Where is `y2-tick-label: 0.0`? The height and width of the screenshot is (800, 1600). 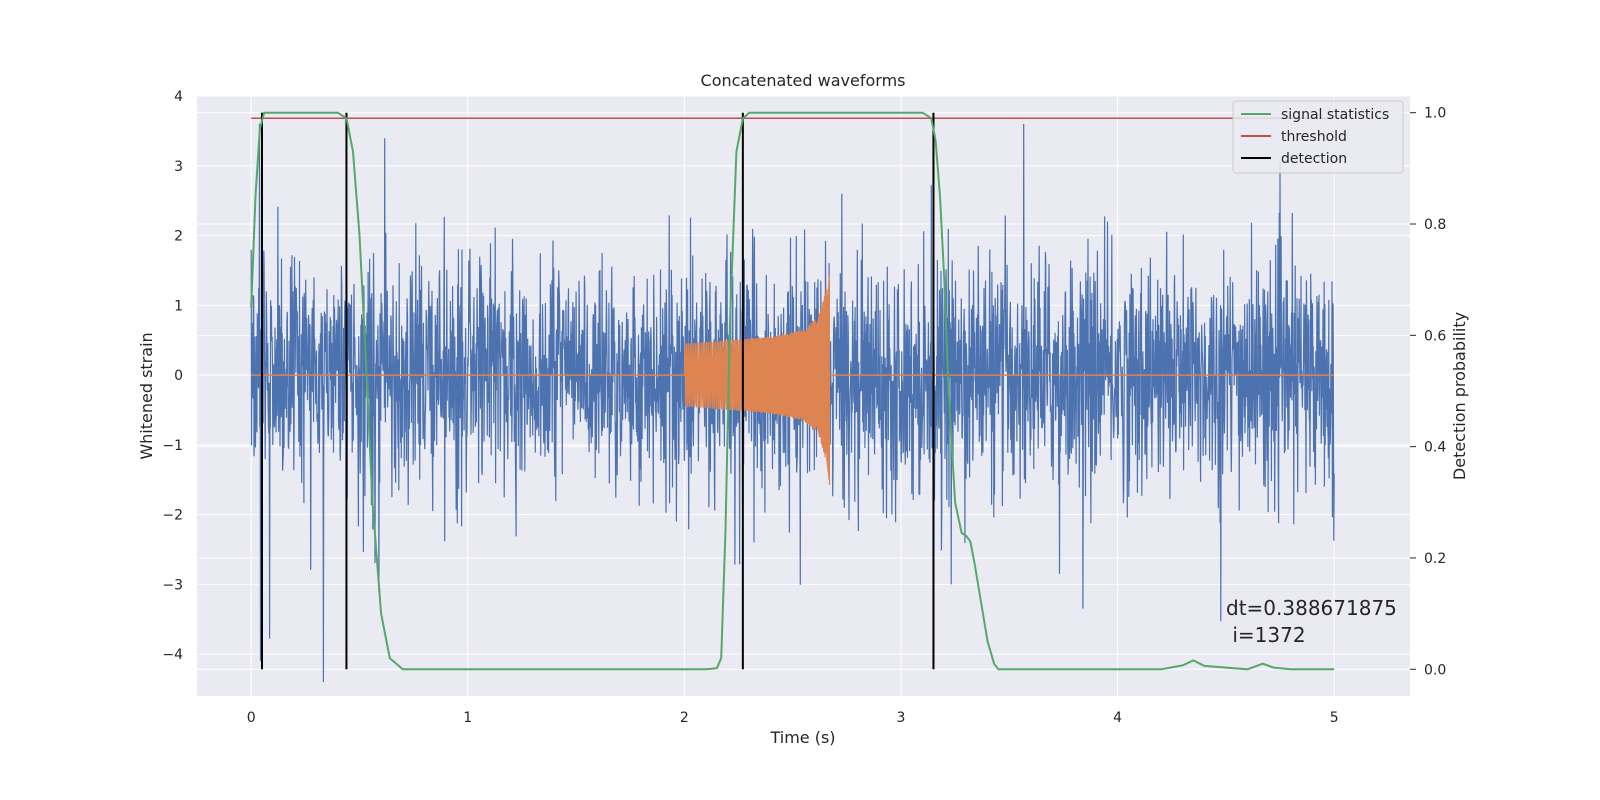 y2-tick-label: 0.0 is located at coordinates (1435, 670).